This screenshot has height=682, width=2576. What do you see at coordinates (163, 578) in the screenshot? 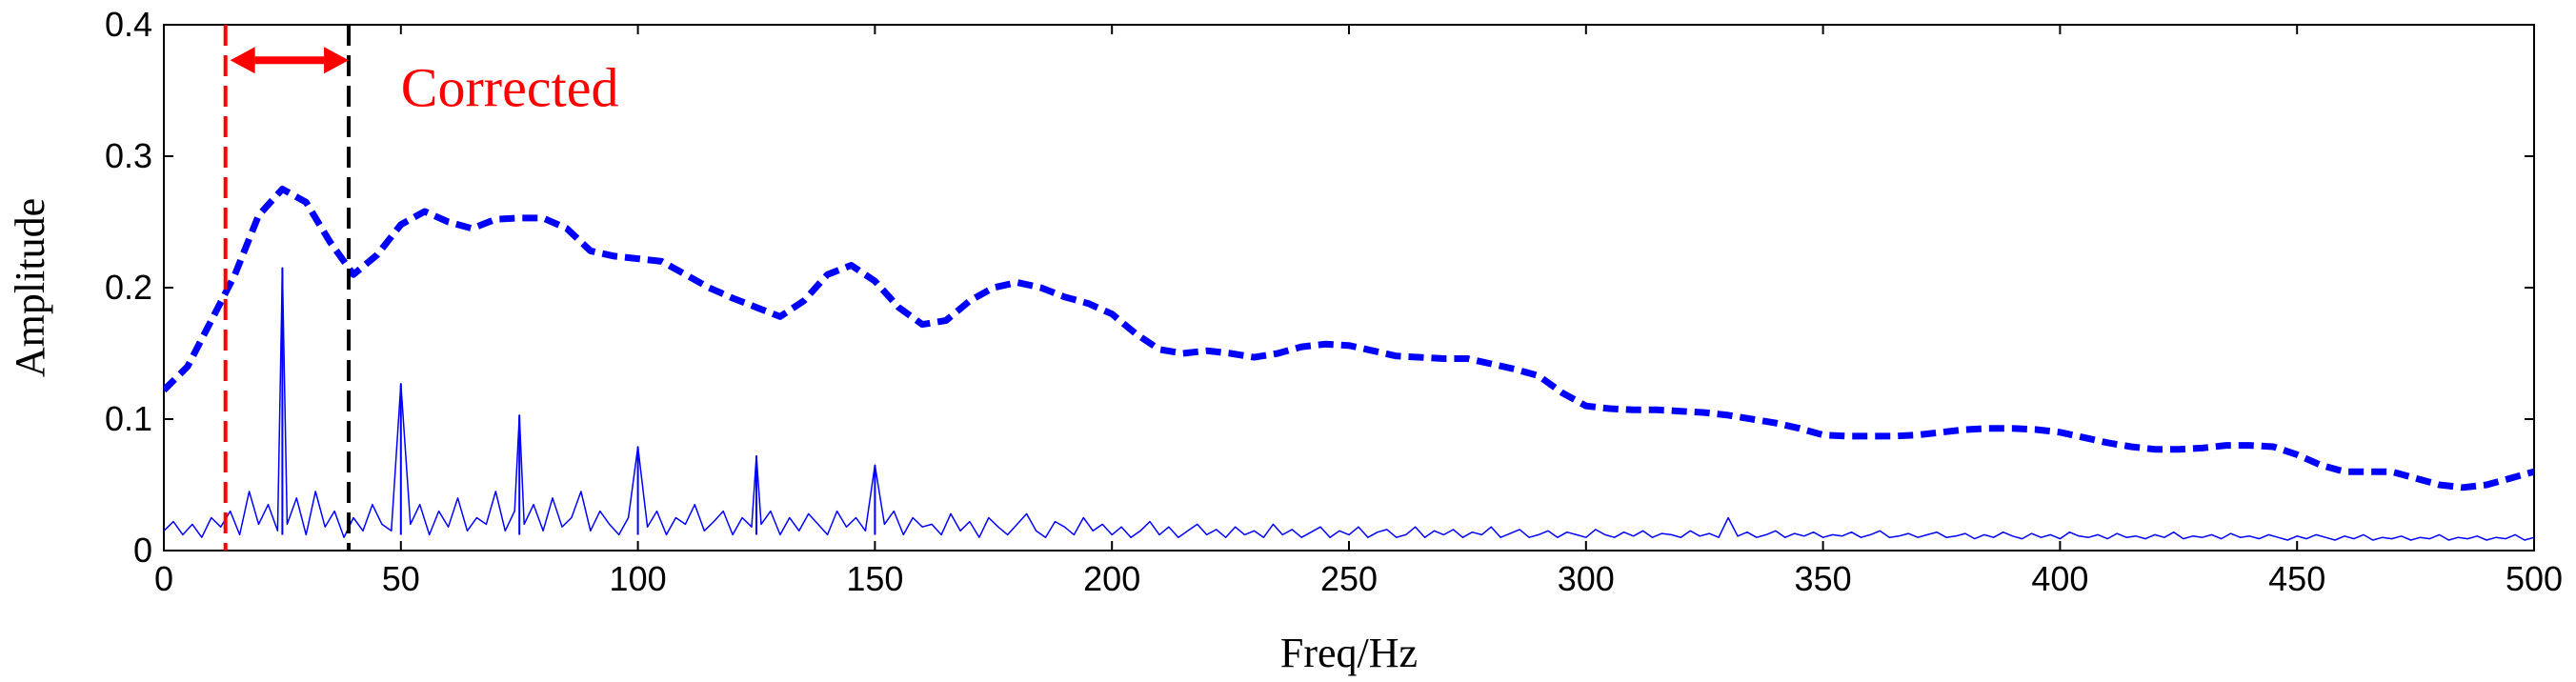
I see `x-tick-label: 0` at bounding box center [163, 578].